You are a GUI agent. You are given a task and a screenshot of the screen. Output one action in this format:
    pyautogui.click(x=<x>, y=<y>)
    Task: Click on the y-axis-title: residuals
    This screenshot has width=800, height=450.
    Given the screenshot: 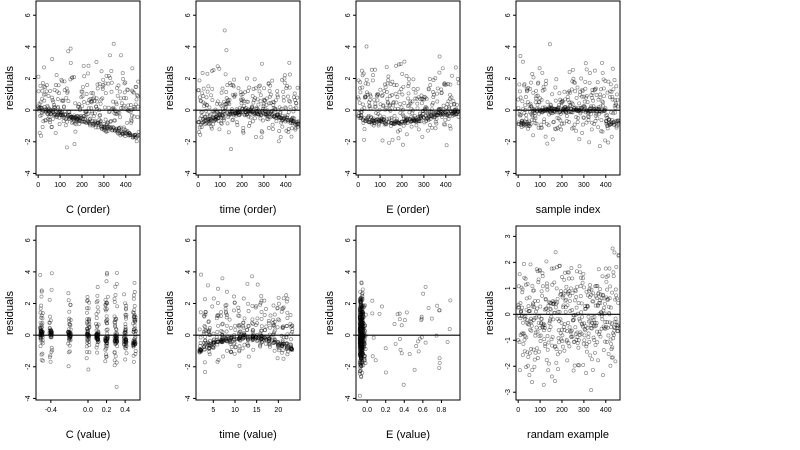 What is the action you would take?
    pyautogui.click(x=170, y=312)
    